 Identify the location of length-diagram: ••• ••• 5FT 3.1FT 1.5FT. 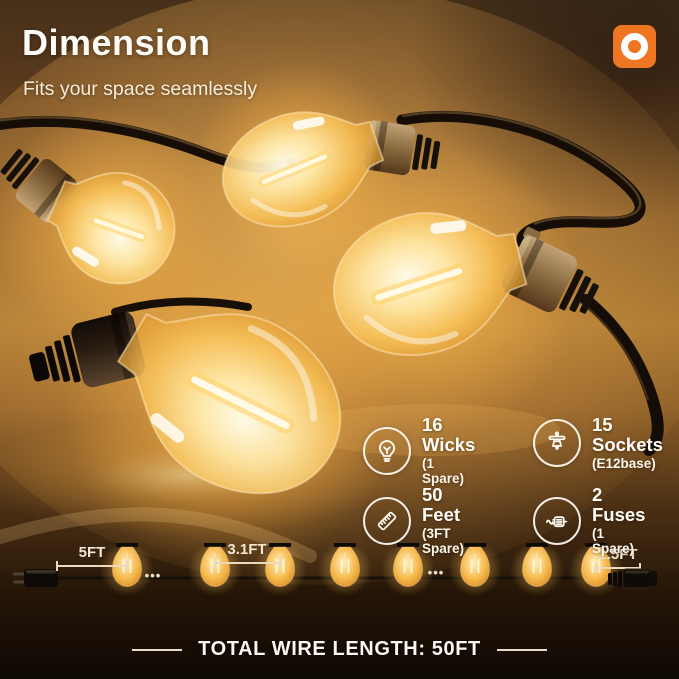
(335, 570).